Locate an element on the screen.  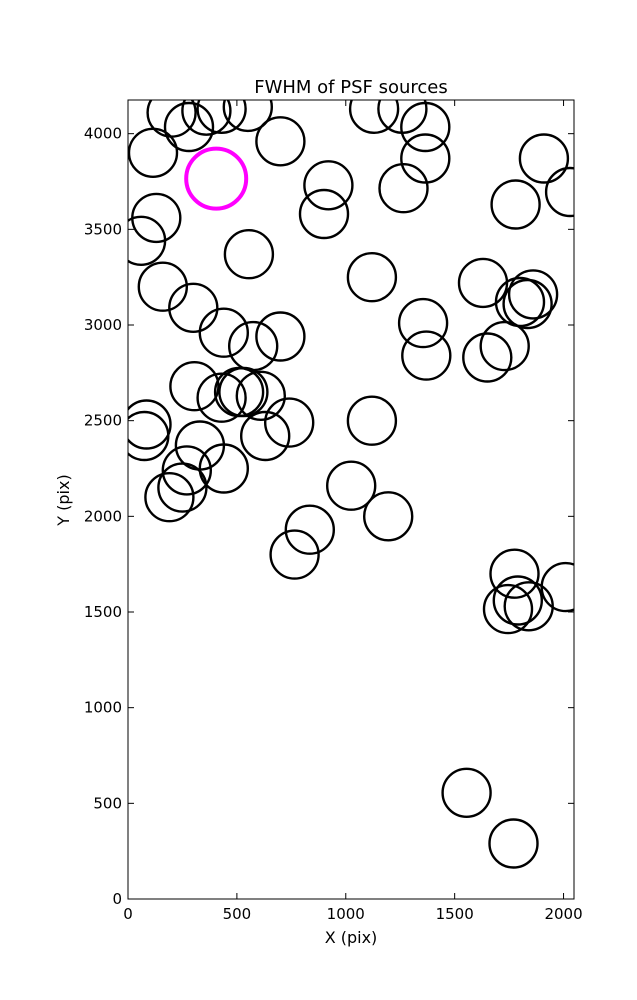
y-tick-label: 0 is located at coordinates (117, 899).